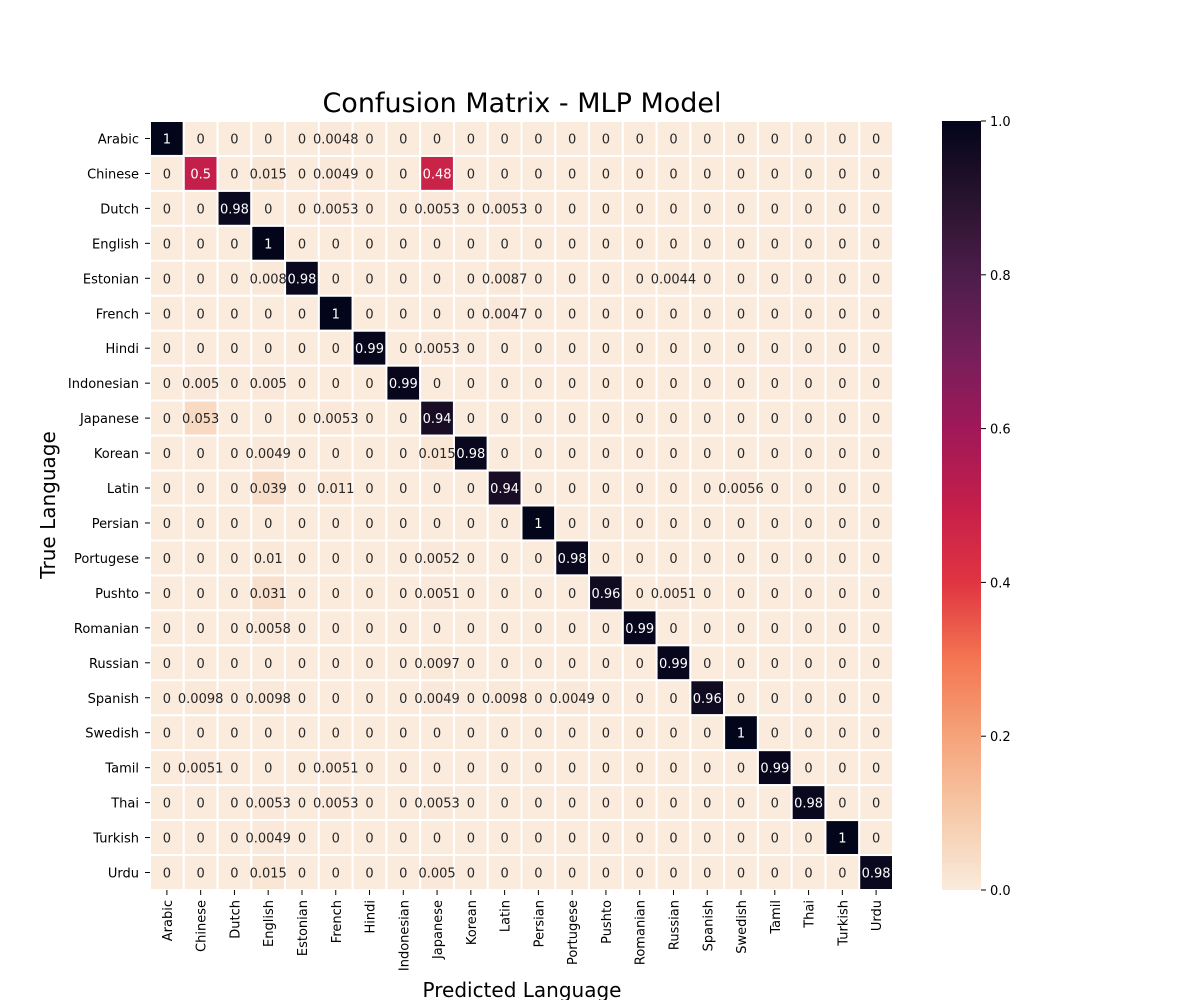  Describe the element at coordinates (437, 559) in the screenshot. I see `cell-annotation: 0.0052` at that location.